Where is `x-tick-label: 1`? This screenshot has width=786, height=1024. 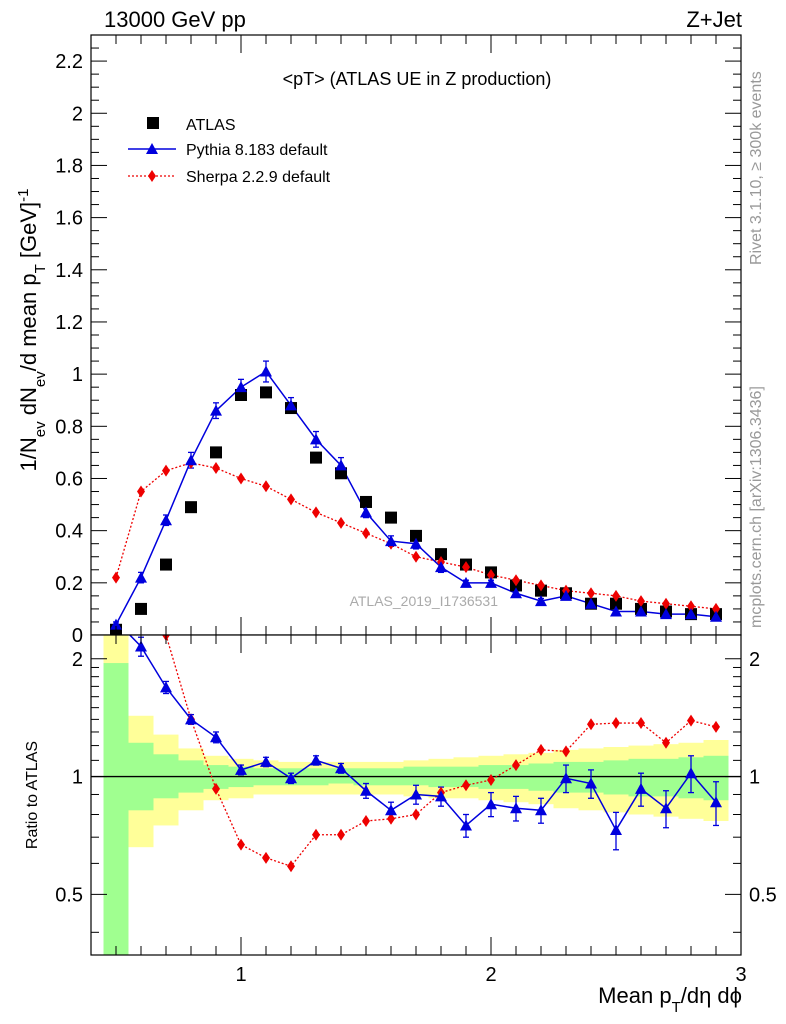 x-tick-label: 1 is located at coordinates (240, 975).